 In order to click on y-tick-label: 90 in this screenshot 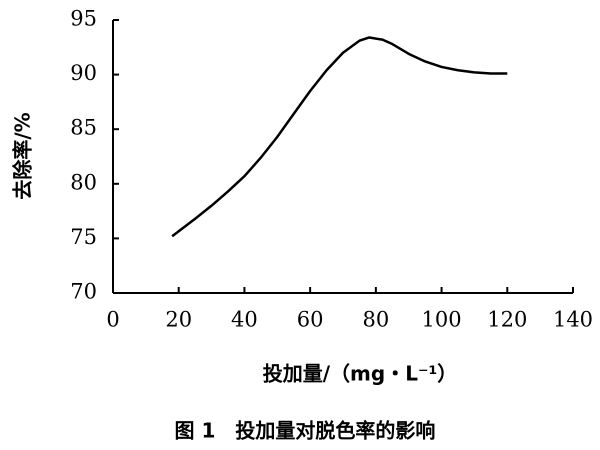, I will do `click(83, 73)`.